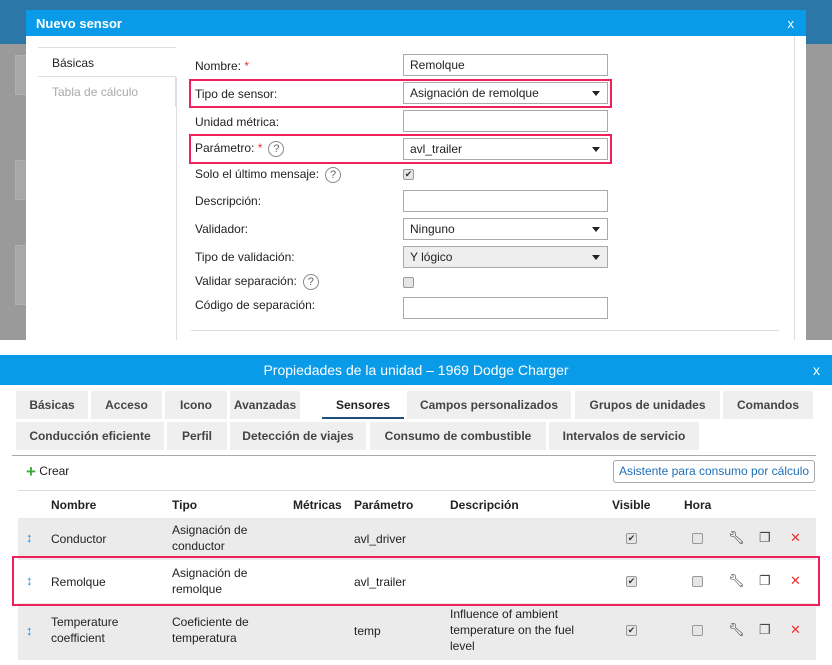 The height and width of the screenshot is (665, 832). I want to click on row-param: avl_driver, so click(380, 539).